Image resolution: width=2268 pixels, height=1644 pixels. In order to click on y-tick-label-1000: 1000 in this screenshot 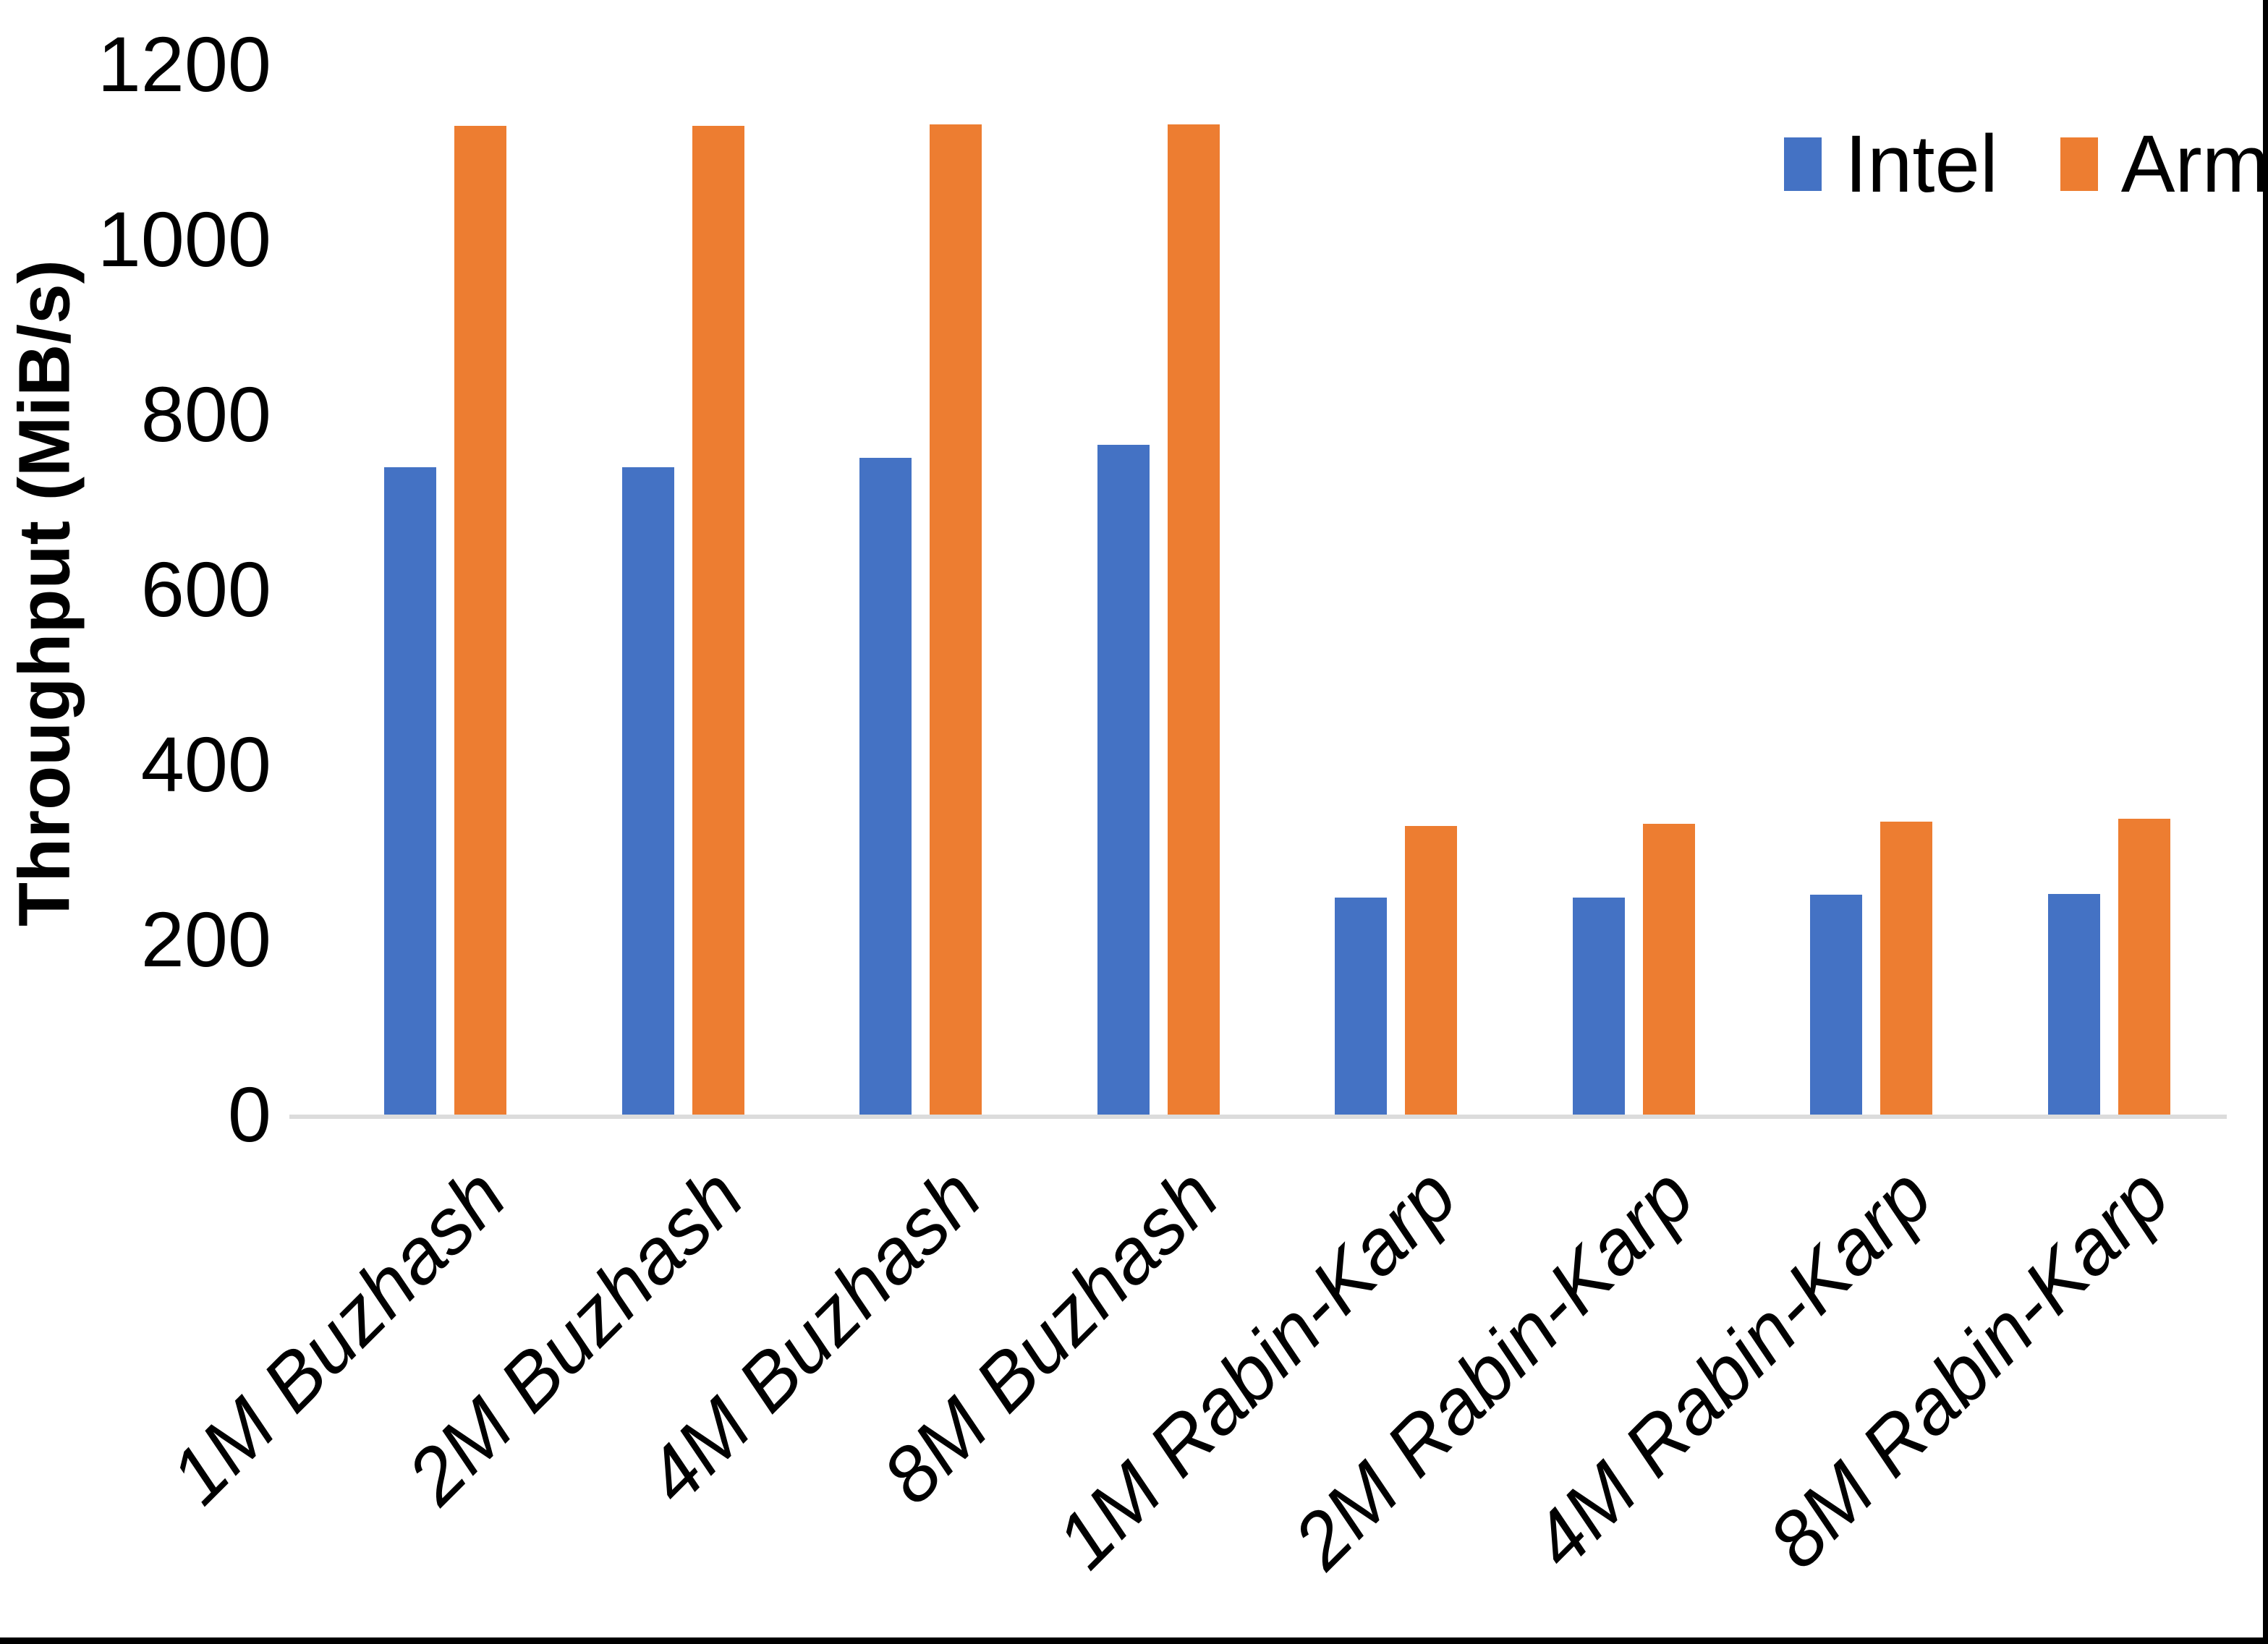, I will do `click(184, 239)`.